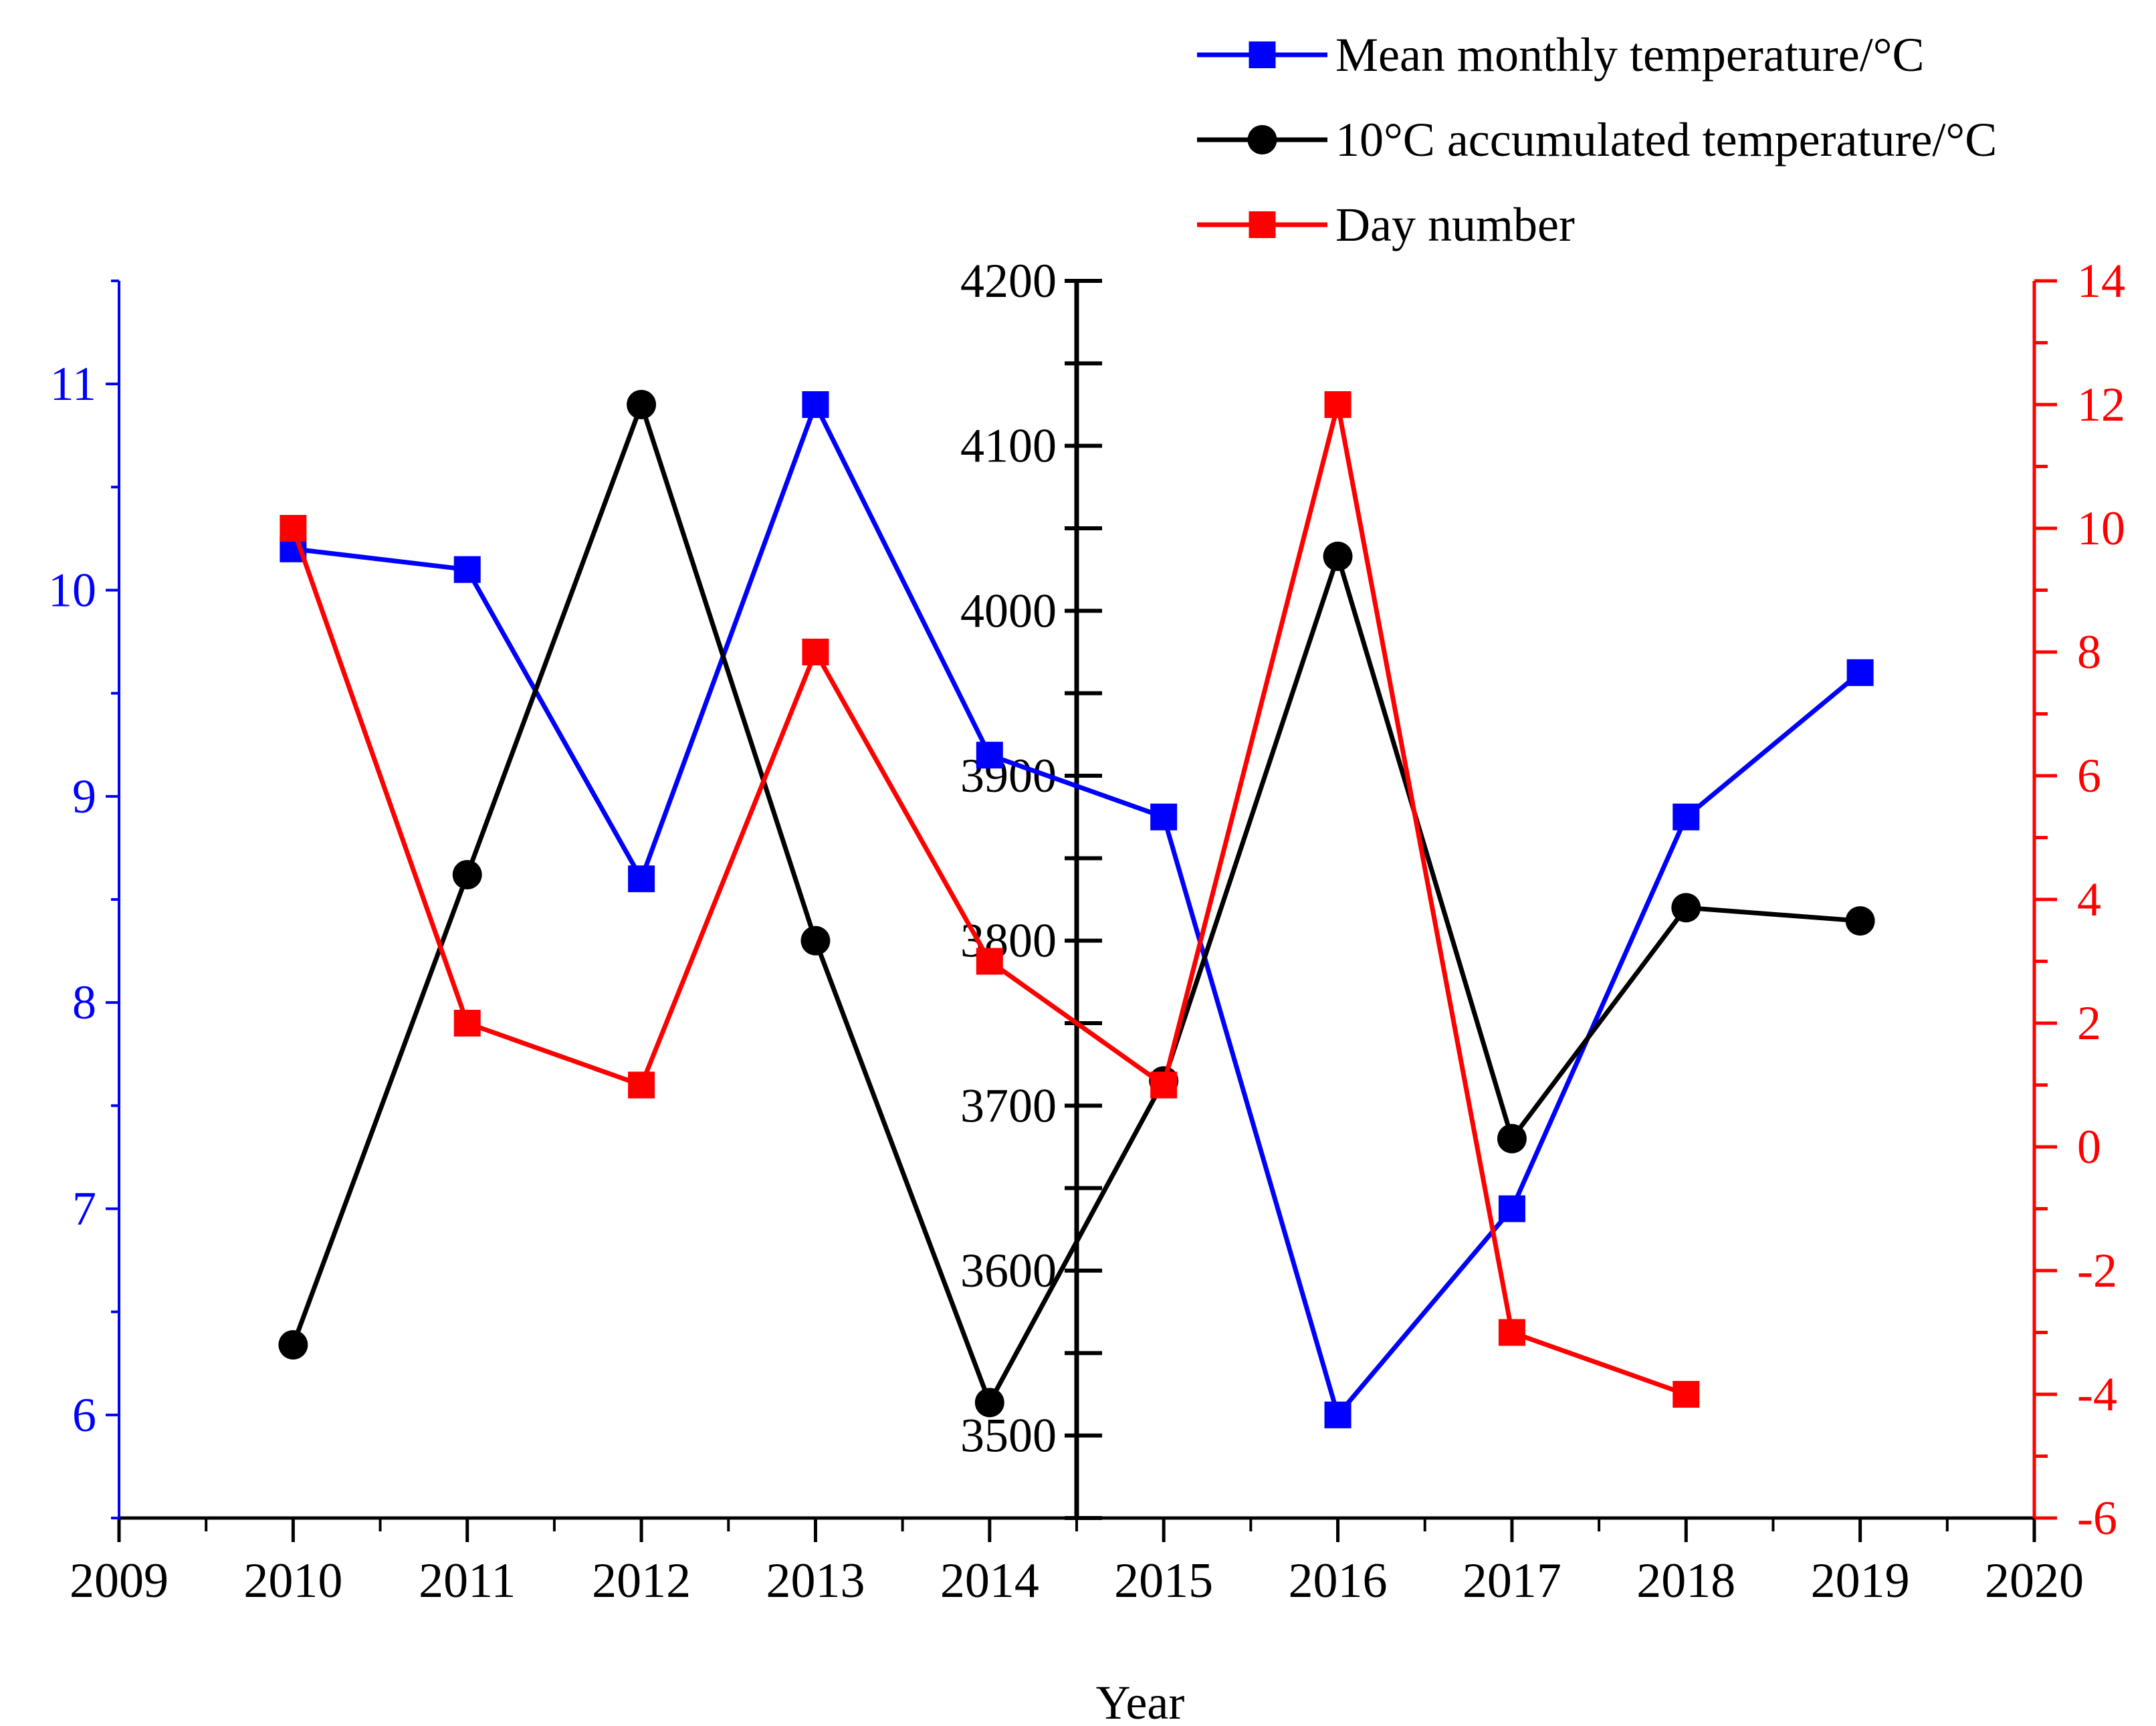 This screenshot has width=2156, height=1726. I want to click on legend-label: Mean monthly temperature/°C, so click(1630, 55).